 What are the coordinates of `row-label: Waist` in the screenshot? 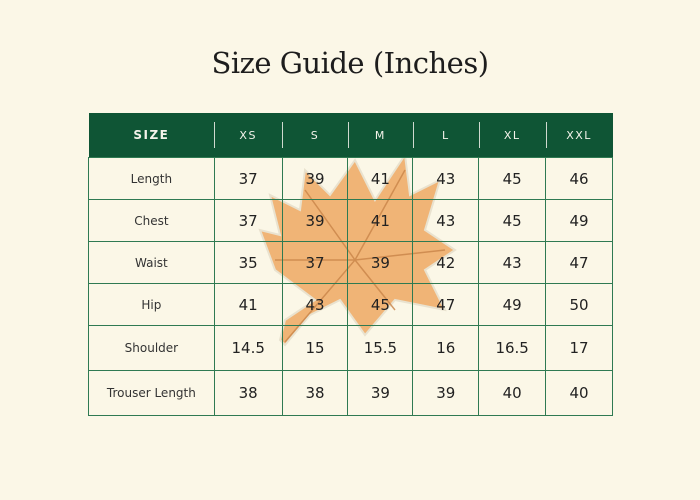 It's located at (151, 262).